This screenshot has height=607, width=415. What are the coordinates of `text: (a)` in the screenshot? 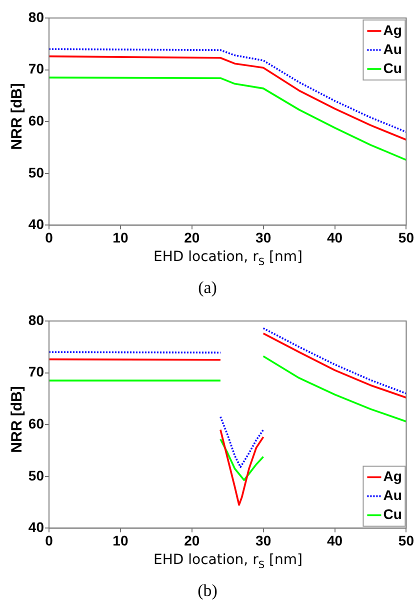 It's located at (207, 288).